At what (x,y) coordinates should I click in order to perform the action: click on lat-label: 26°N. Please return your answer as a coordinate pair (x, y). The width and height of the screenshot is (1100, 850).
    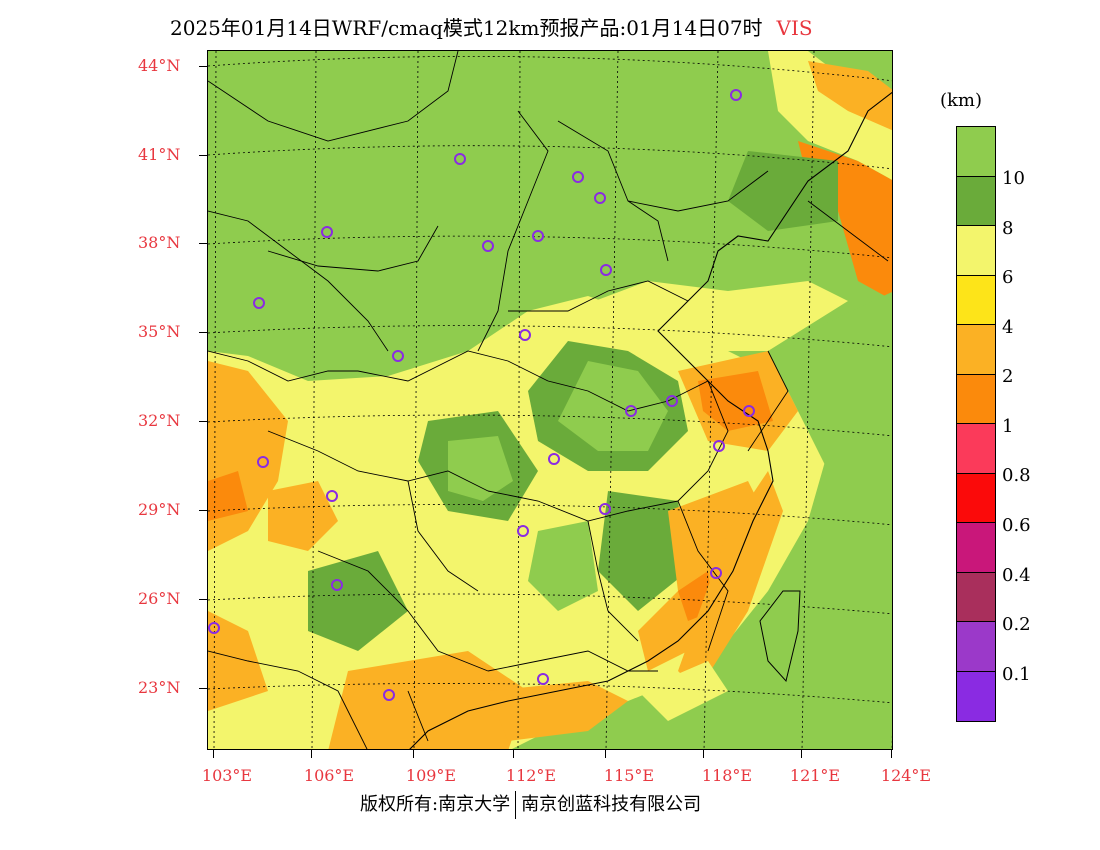
    Looking at the image, I should click on (159, 598).